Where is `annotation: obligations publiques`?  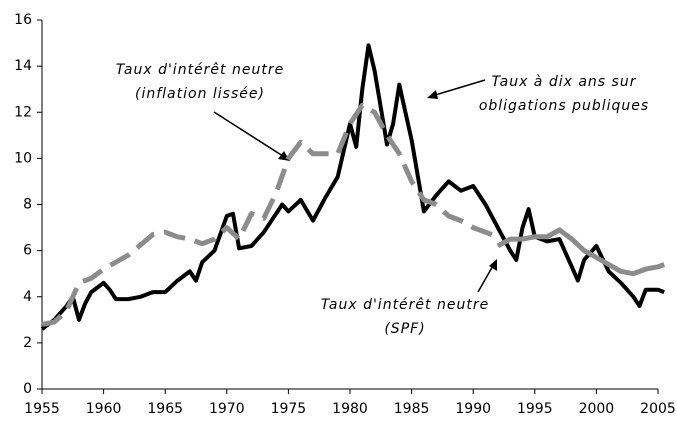
annotation: obligations publiques is located at coordinates (564, 106).